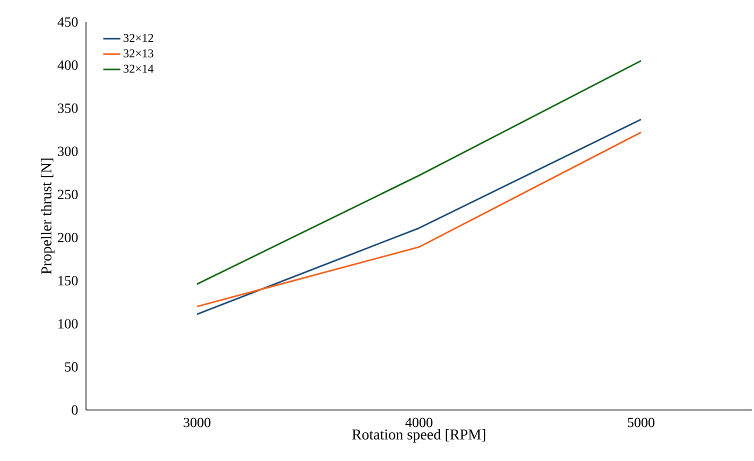 Image resolution: width=754 pixels, height=461 pixels. What do you see at coordinates (68, 151) in the screenshot?
I see `y-tick-label: 300` at bounding box center [68, 151].